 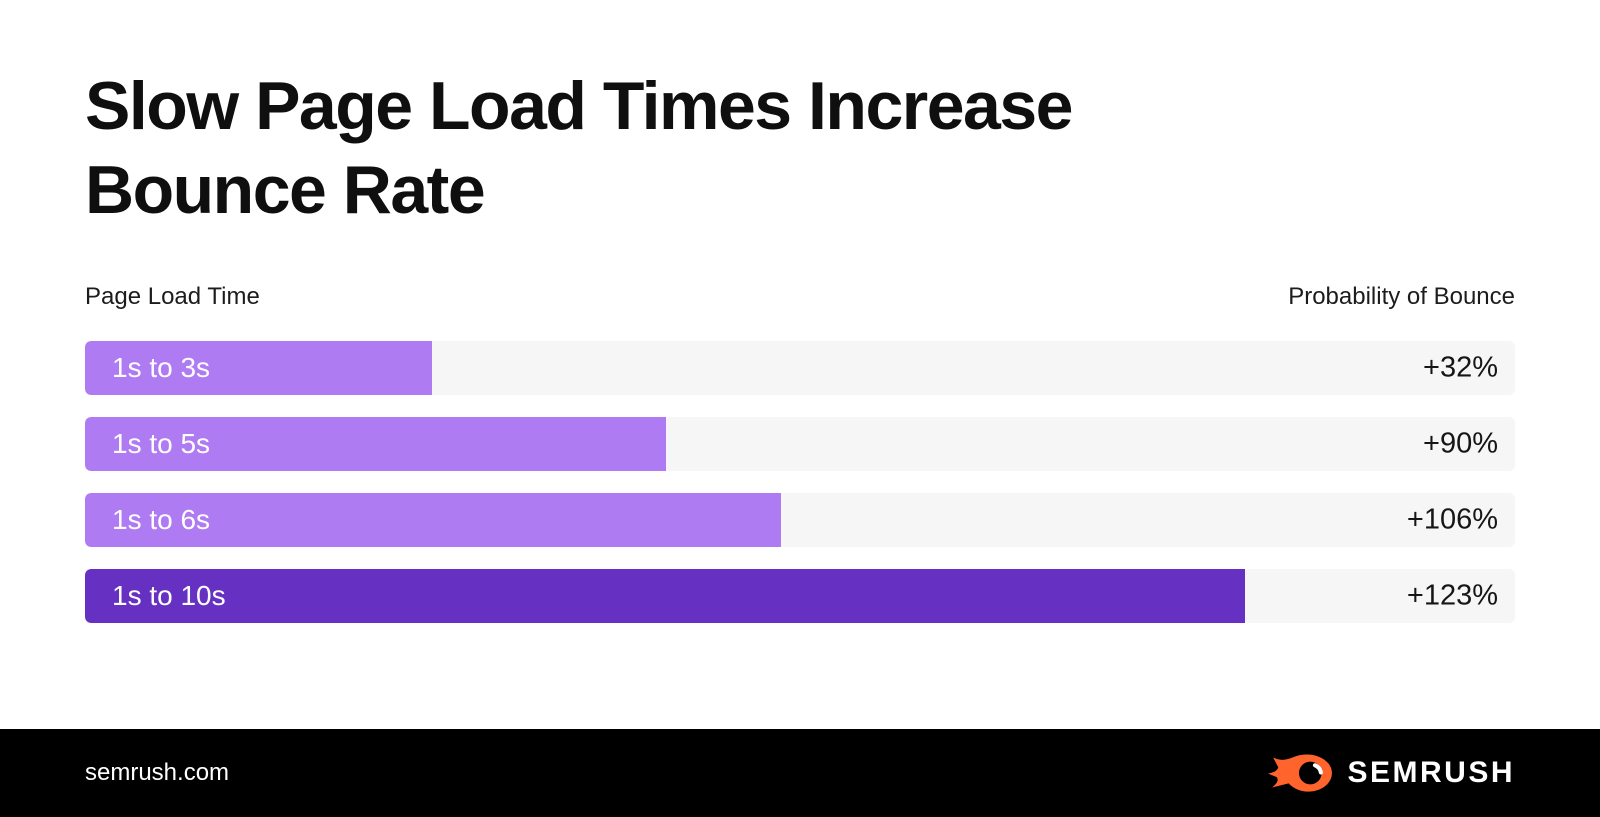 What do you see at coordinates (169, 595) in the screenshot?
I see `bar-label: 1s to 10s` at bounding box center [169, 595].